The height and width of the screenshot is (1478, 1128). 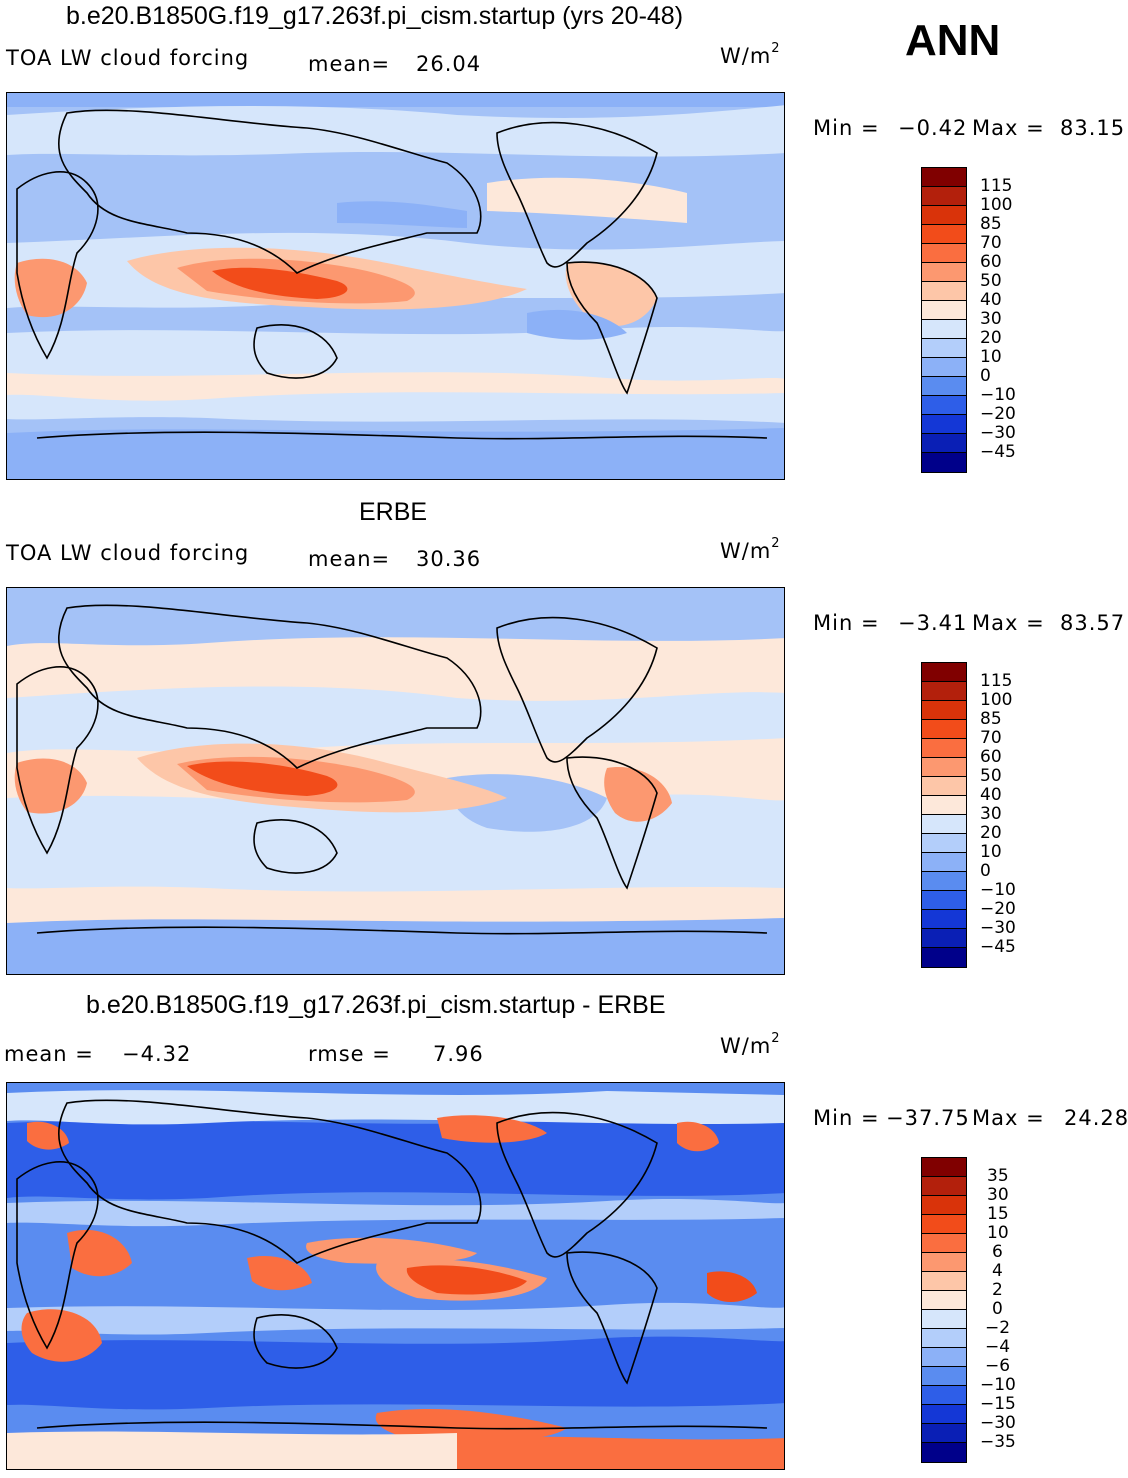 I want to click on panel3-level-label: 4, so click(x=997, y=1271).